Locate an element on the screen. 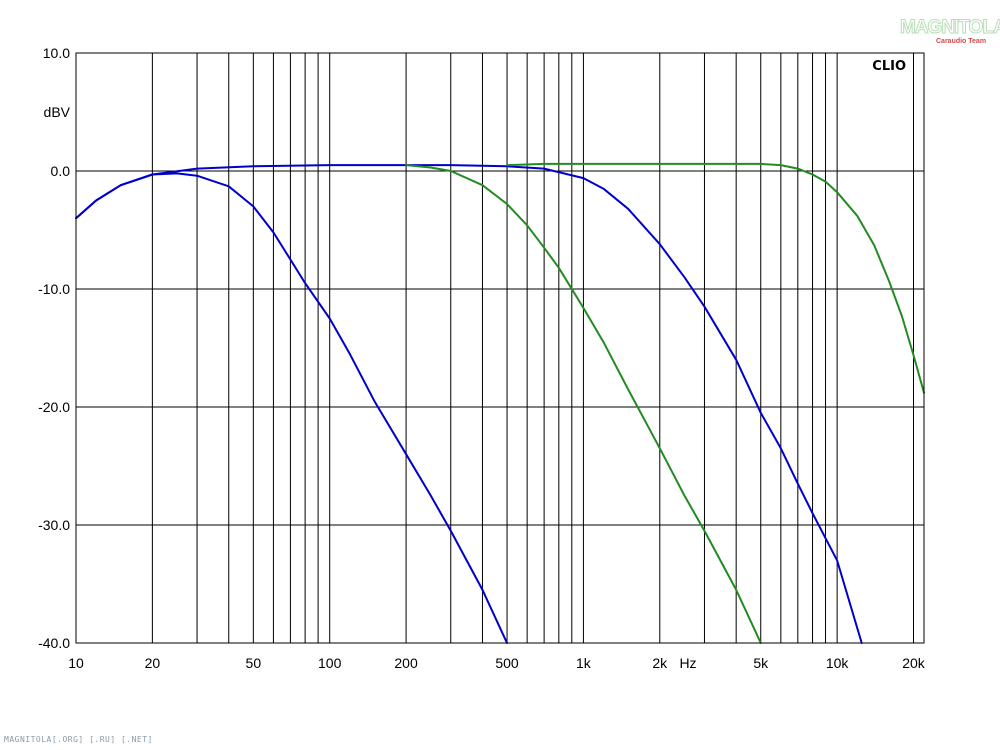  y-tick-label: -30.0 is located at coordinates (54, 525).